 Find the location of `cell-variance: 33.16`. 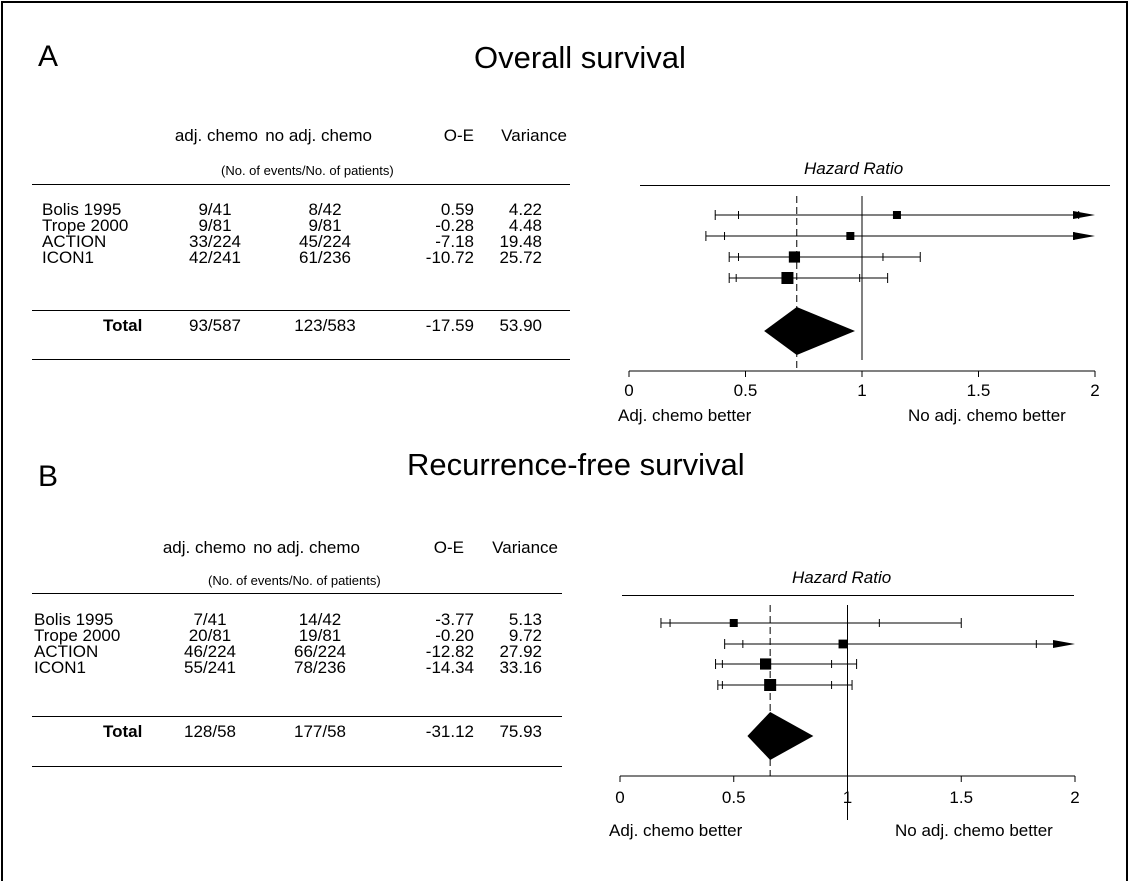

cell-variance: 33.16 is located at coordinates (520, 667).